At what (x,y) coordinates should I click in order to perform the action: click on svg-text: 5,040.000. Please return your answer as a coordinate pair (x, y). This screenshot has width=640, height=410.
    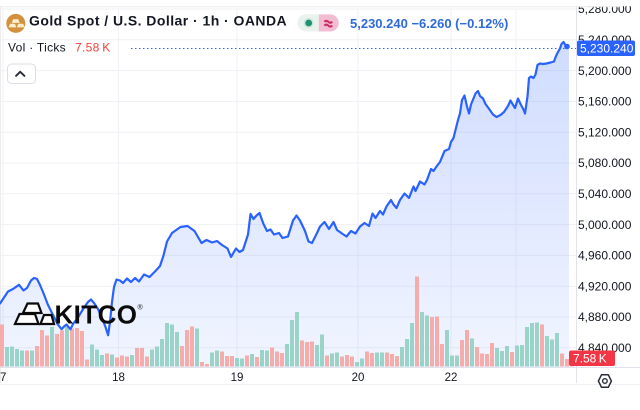
    Looking at the image, I should click on (605, 194).